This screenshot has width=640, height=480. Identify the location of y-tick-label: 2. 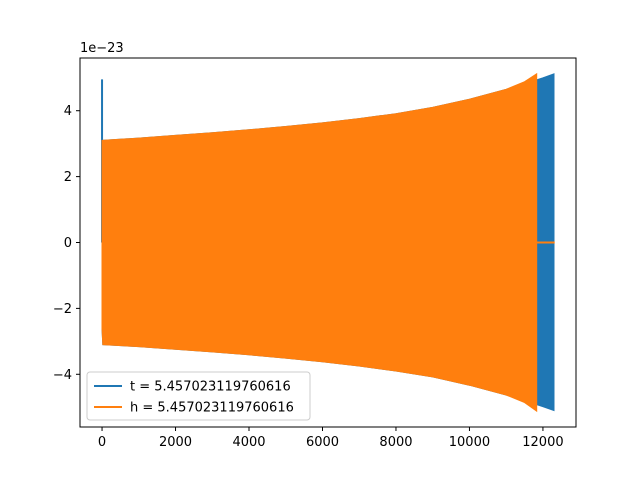
(68, 177).